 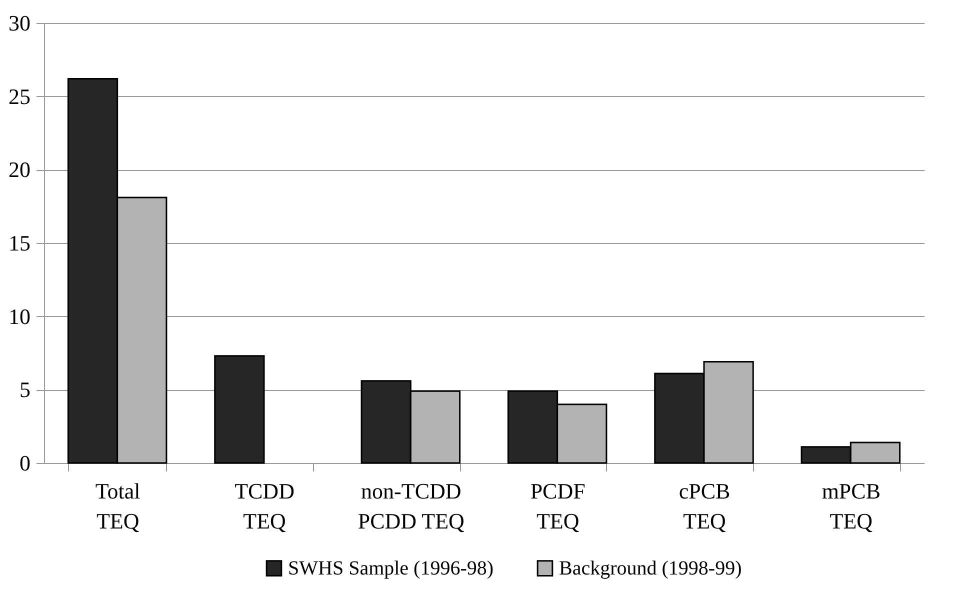 I want to click on y-tick-label: 10, so click(x=19, y=316).